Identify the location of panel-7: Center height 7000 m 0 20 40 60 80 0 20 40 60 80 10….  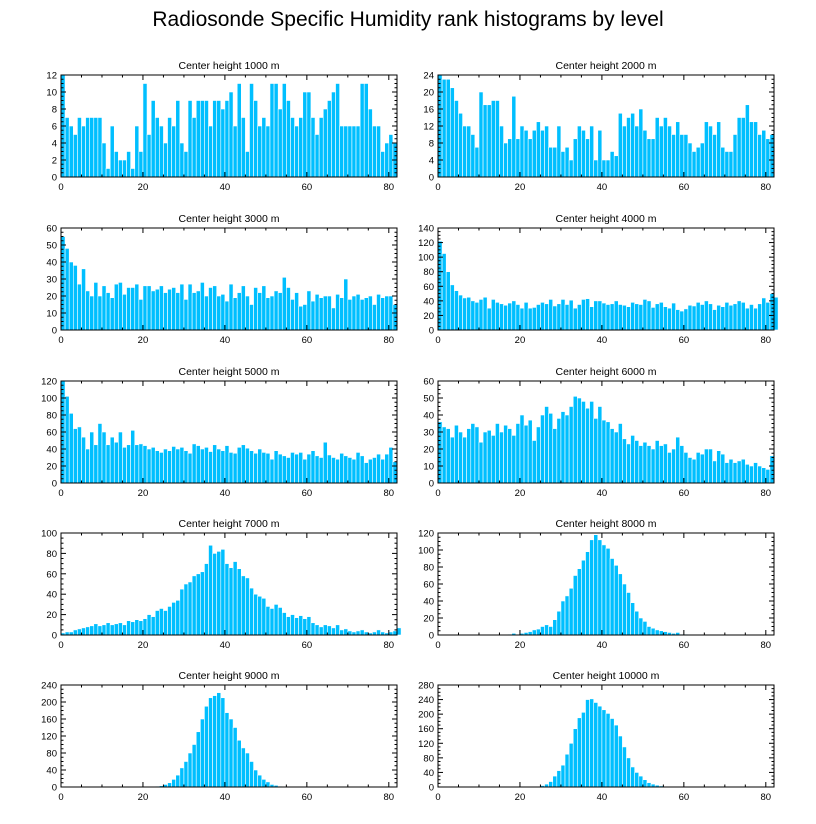
(221, 584).